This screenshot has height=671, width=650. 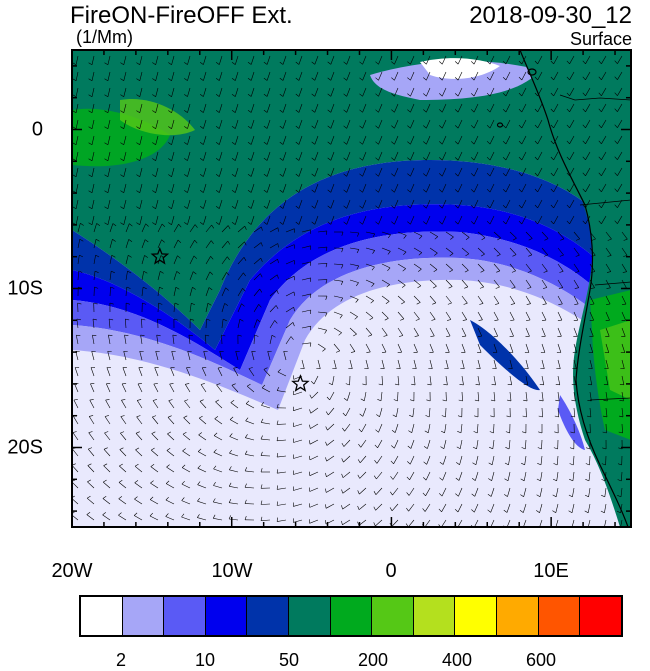 I want to click on x-tick-label: 20W, so click(x=71, y=571).